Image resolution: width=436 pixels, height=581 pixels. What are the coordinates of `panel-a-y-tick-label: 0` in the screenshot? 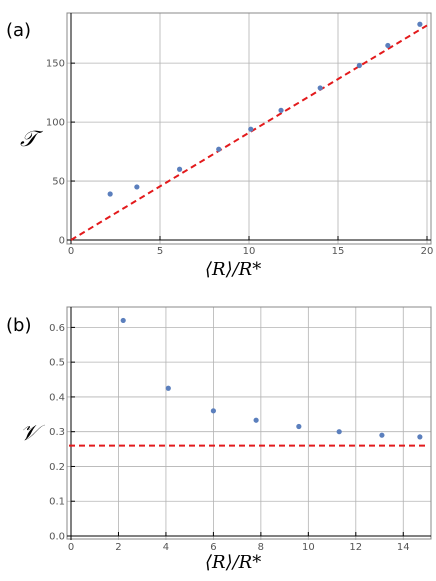 It's located at (62, 241).